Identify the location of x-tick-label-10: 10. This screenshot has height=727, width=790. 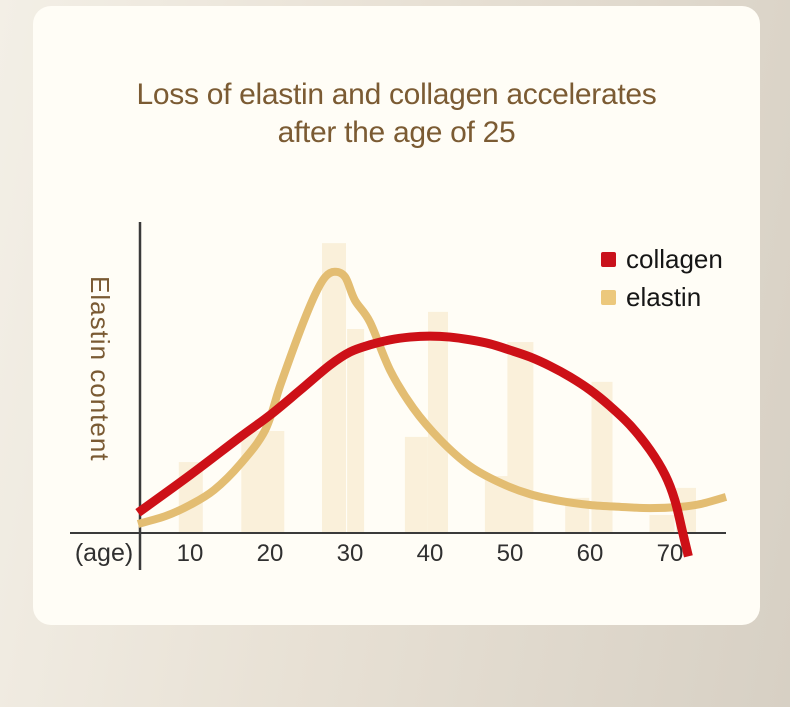
(190, 553).